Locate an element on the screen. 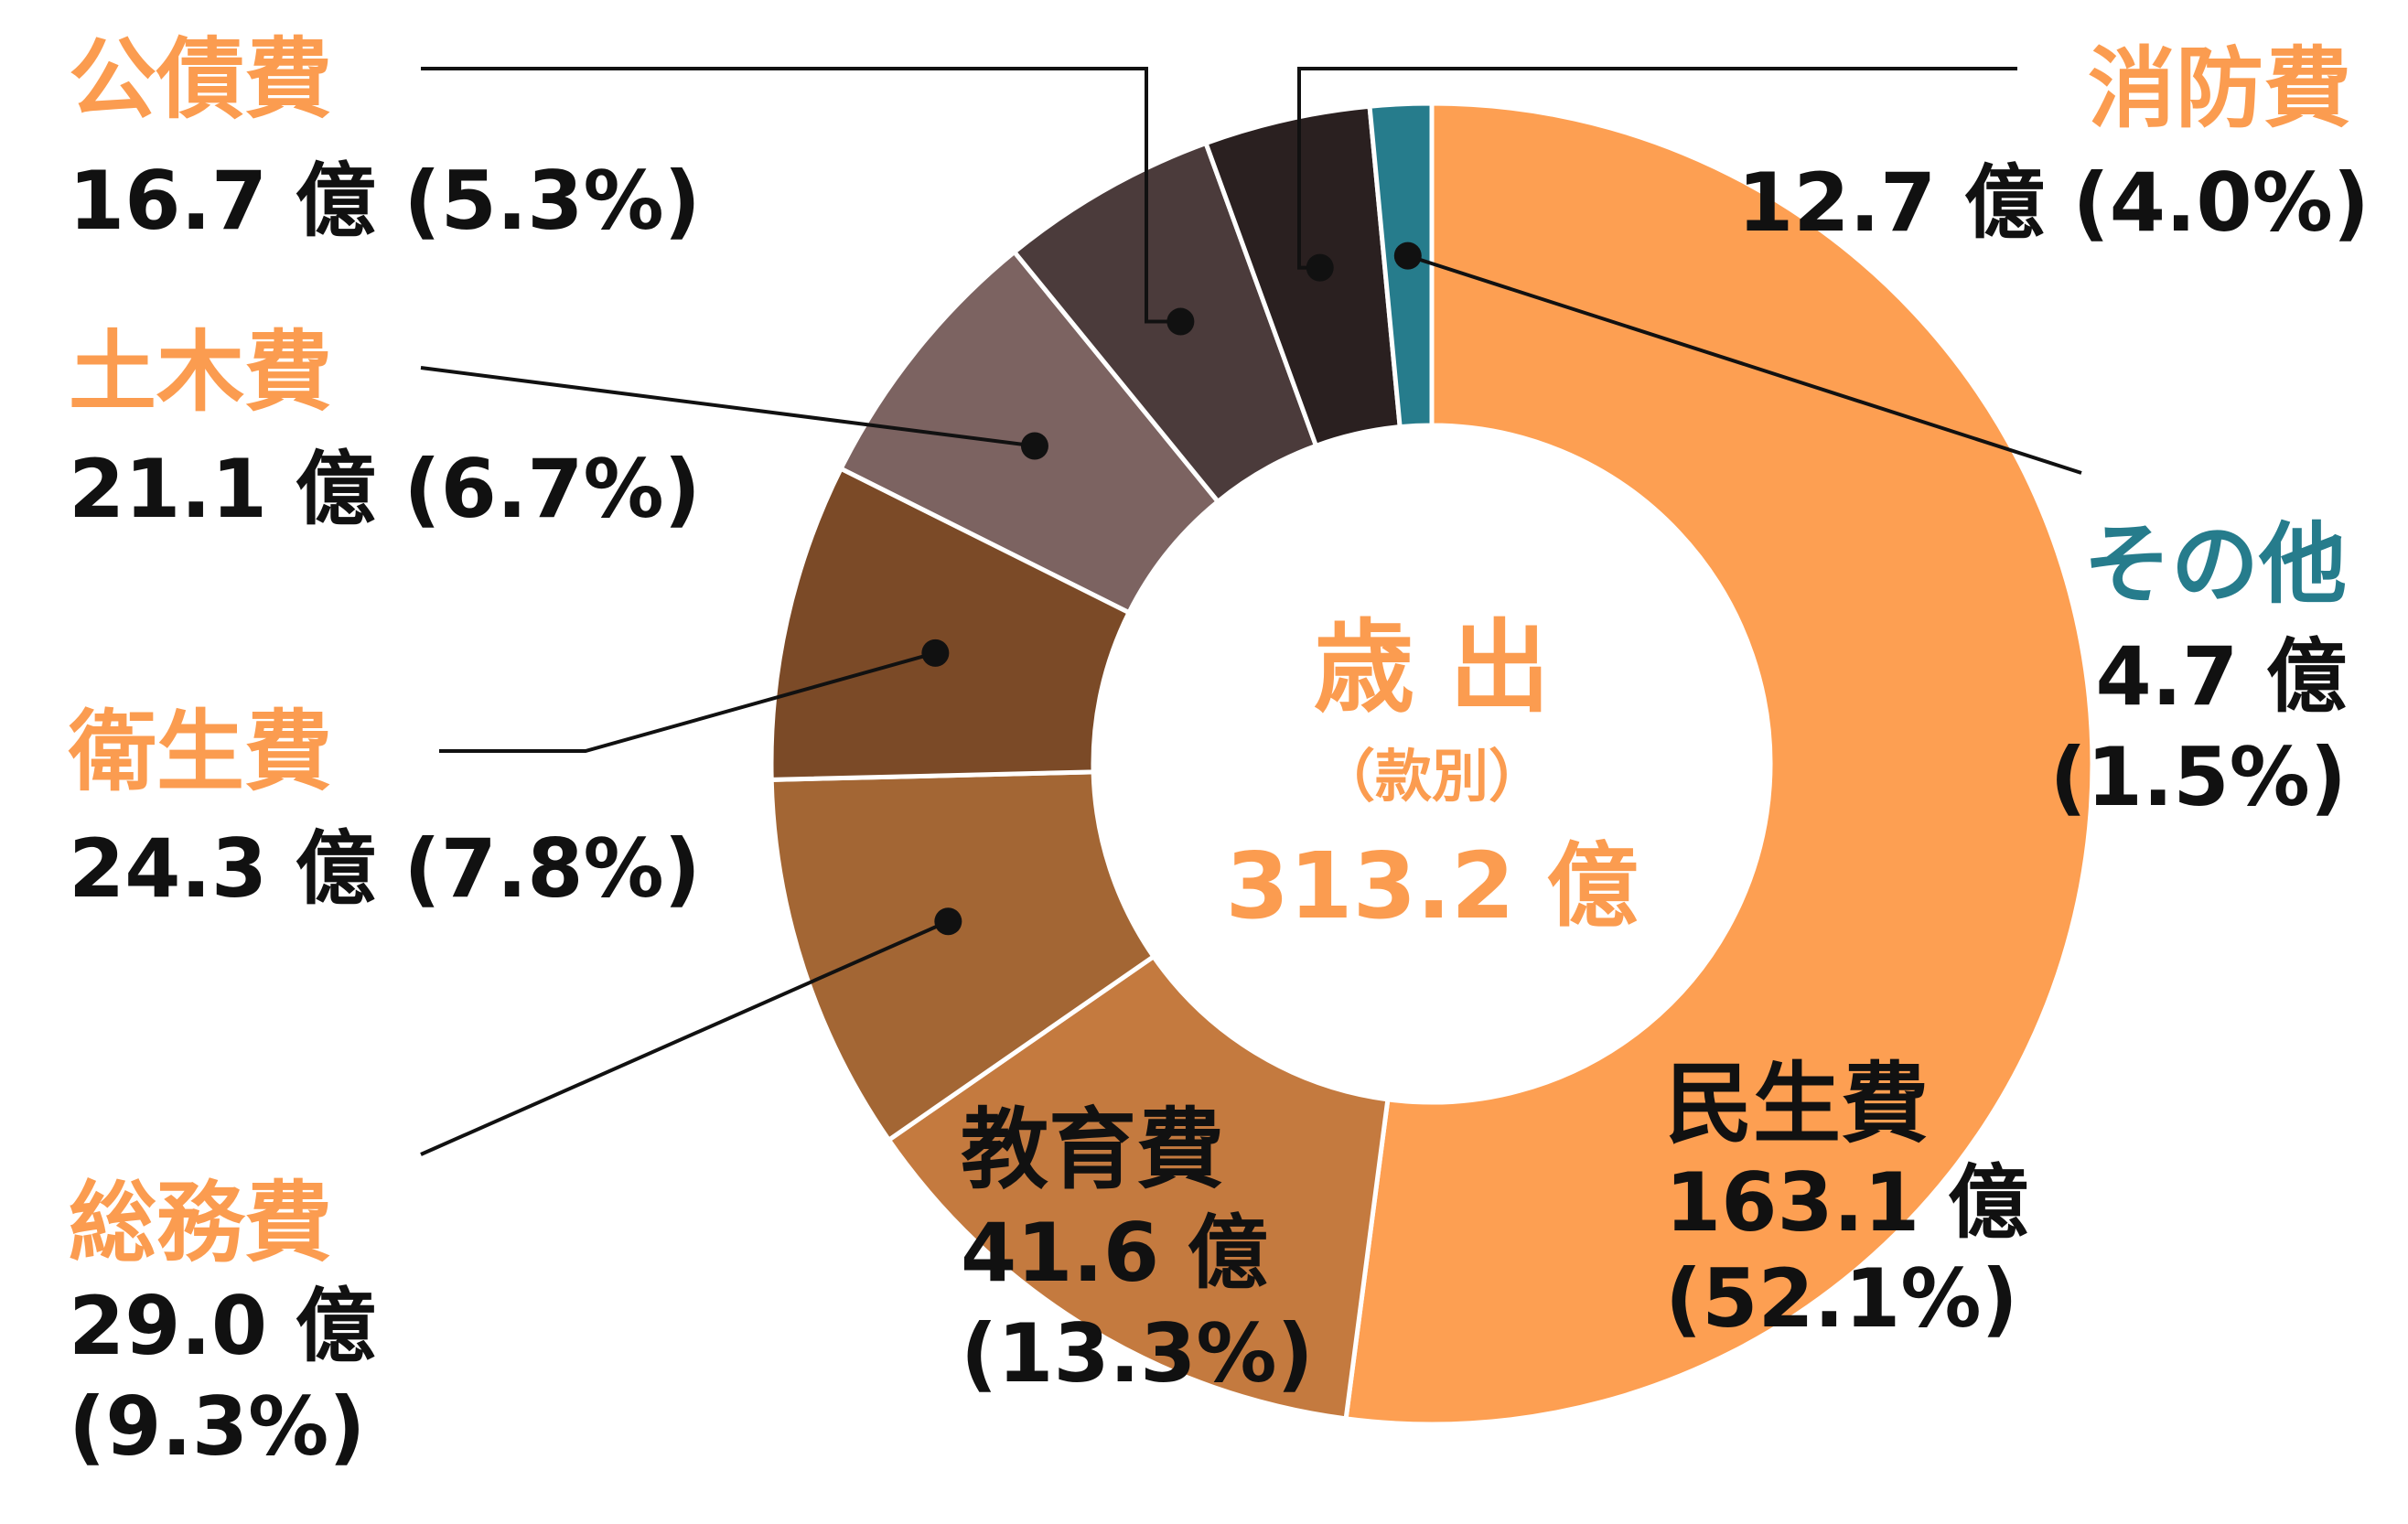 The image size is (2408, 1524). label-doboku-value: 21.1 億 (6.7%) is located at coordinates (385, 489).